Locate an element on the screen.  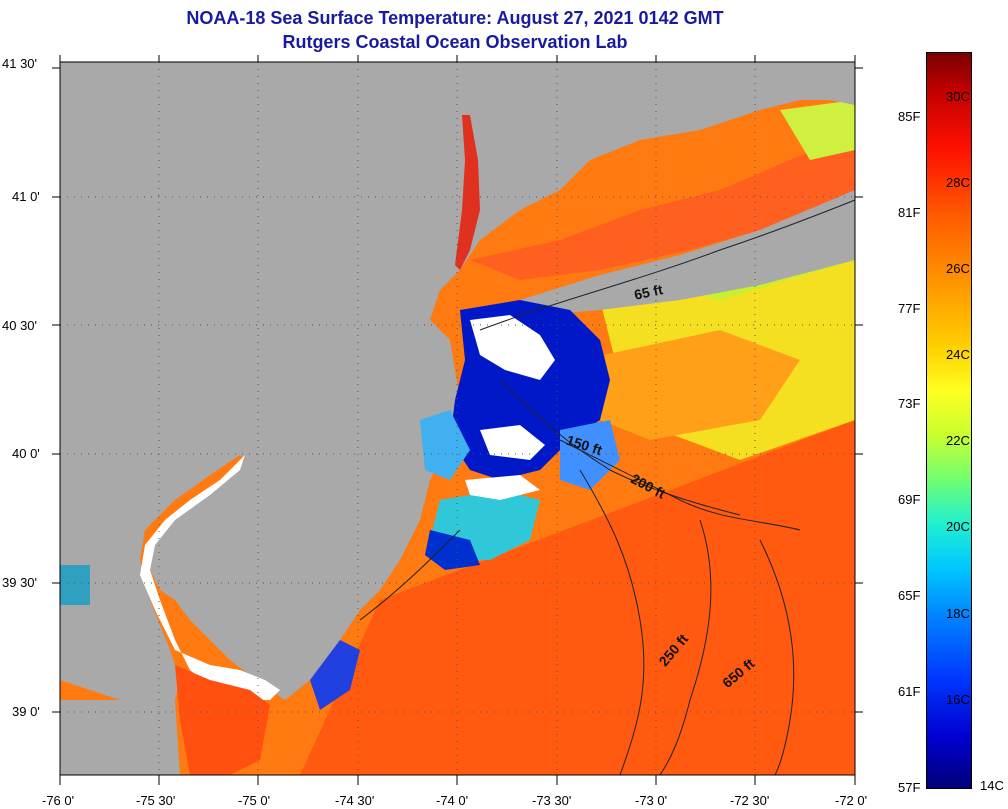
lat-label: 40 30' is located at coordinates (20, 325).